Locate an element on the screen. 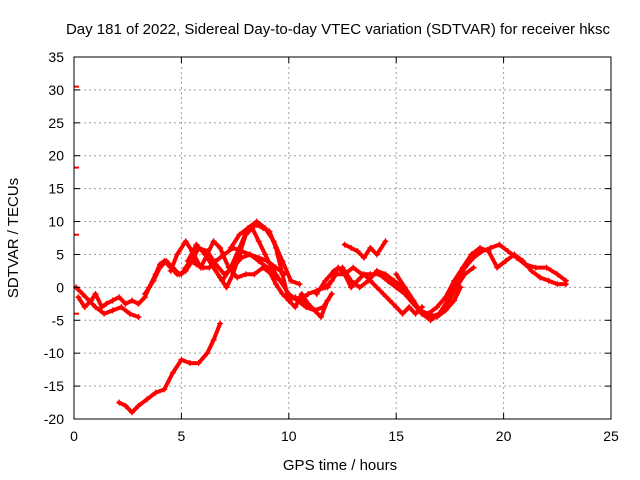 The image size is (640, 480). x-axis-label: GPS time / hours is located at coordinates (340, 465).